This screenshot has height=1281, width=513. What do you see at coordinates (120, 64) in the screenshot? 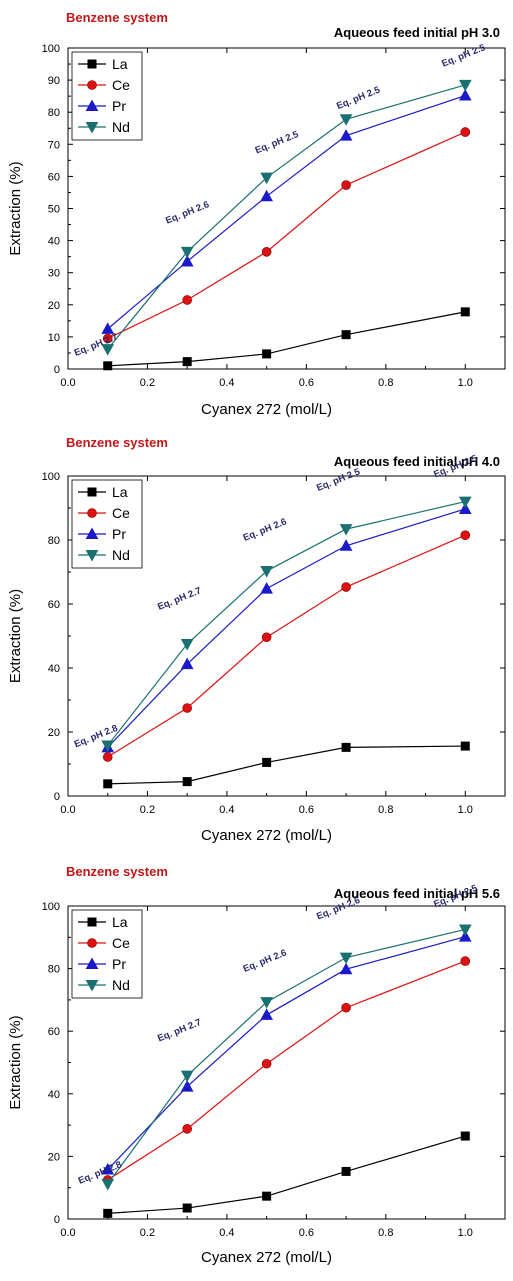
I see `legend-label-la: La` at bounding box center [120, 64].